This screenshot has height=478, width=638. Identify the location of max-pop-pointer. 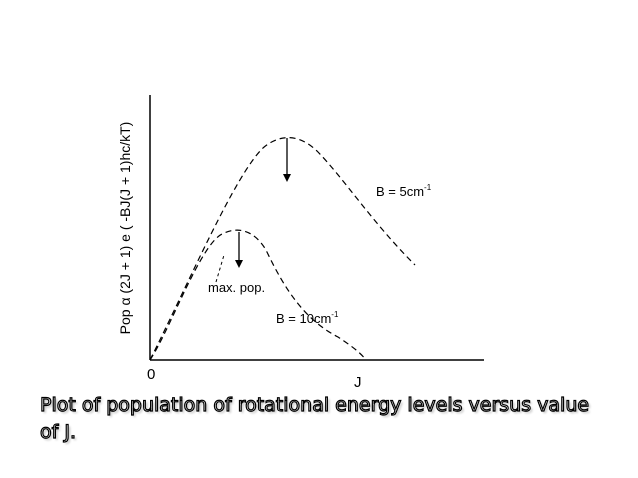
(220, 268).